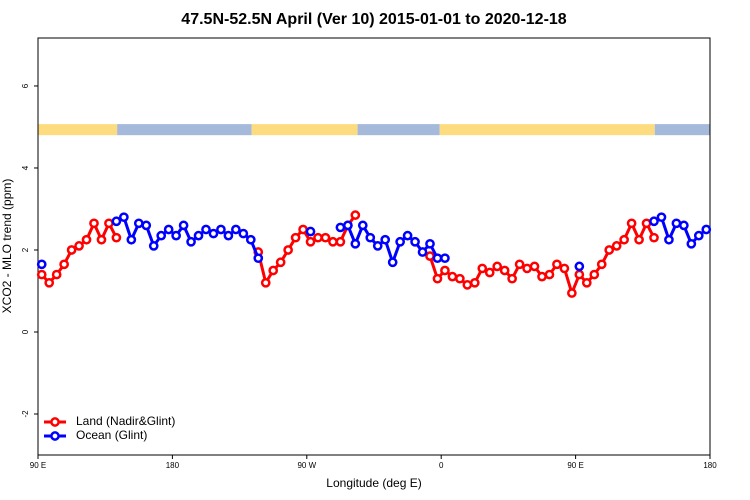  I want to click on legend-label: Ocean (Glint), so click(111, 435).